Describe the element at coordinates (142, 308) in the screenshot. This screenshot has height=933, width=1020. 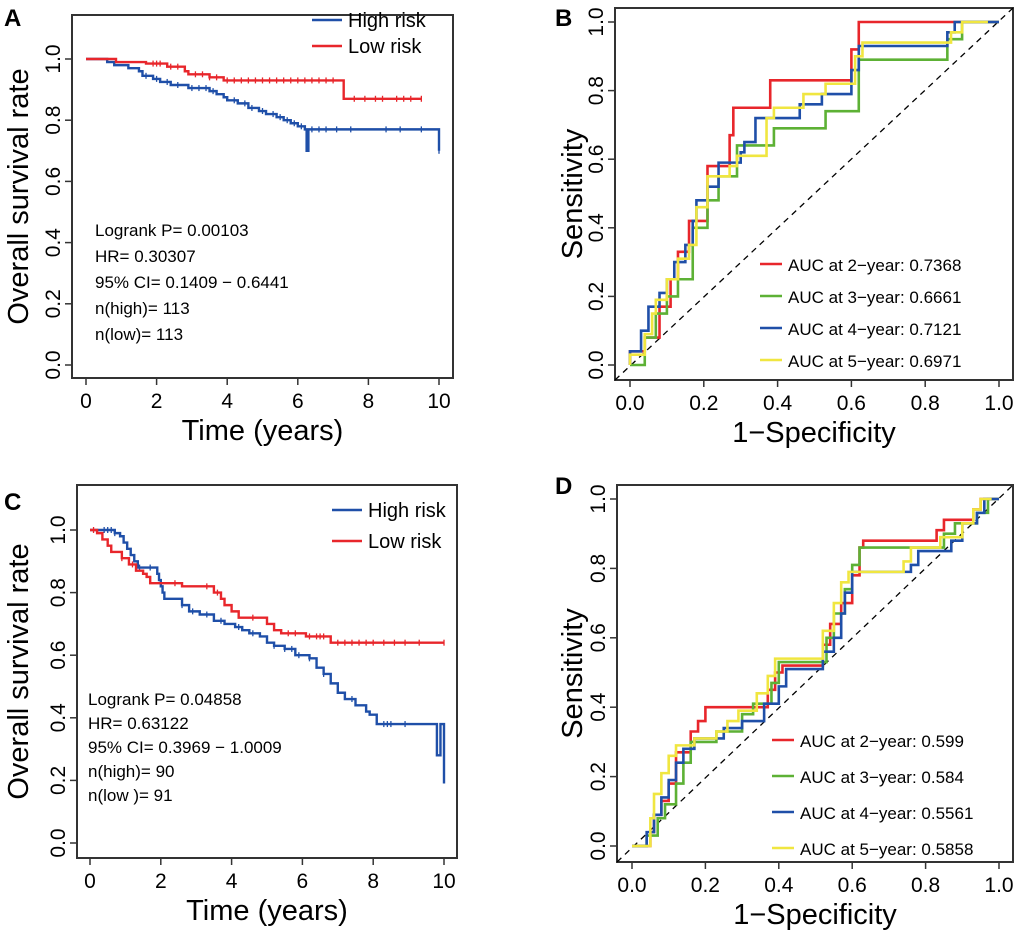
I see `stat-annotation: n(high)= 113` at that location.